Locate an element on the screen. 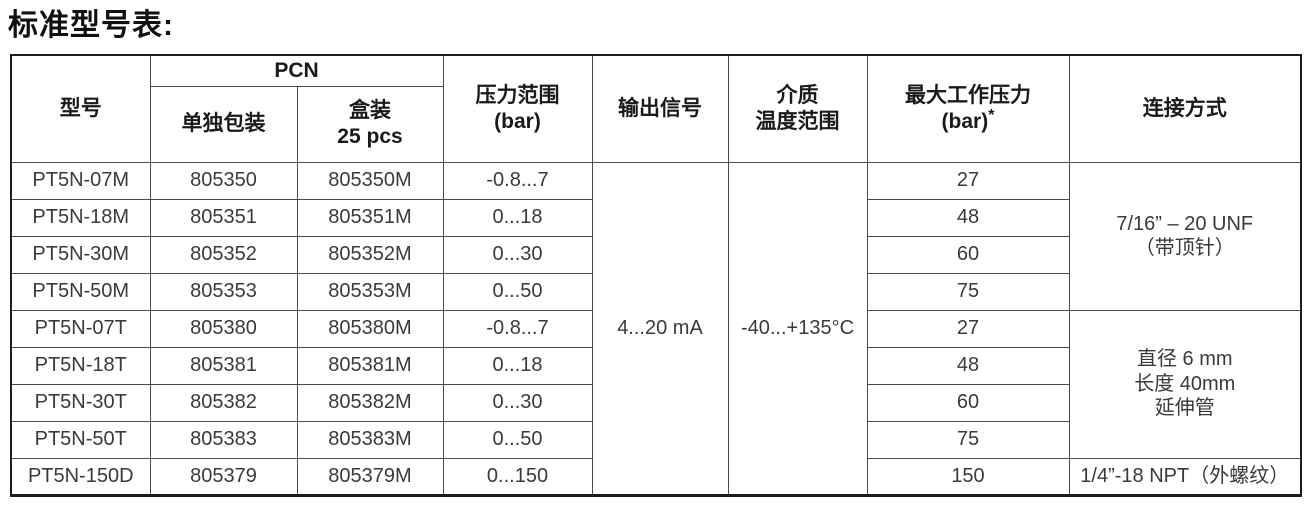  model-cell: PT5N-30M is located at coordinates (80, 254).